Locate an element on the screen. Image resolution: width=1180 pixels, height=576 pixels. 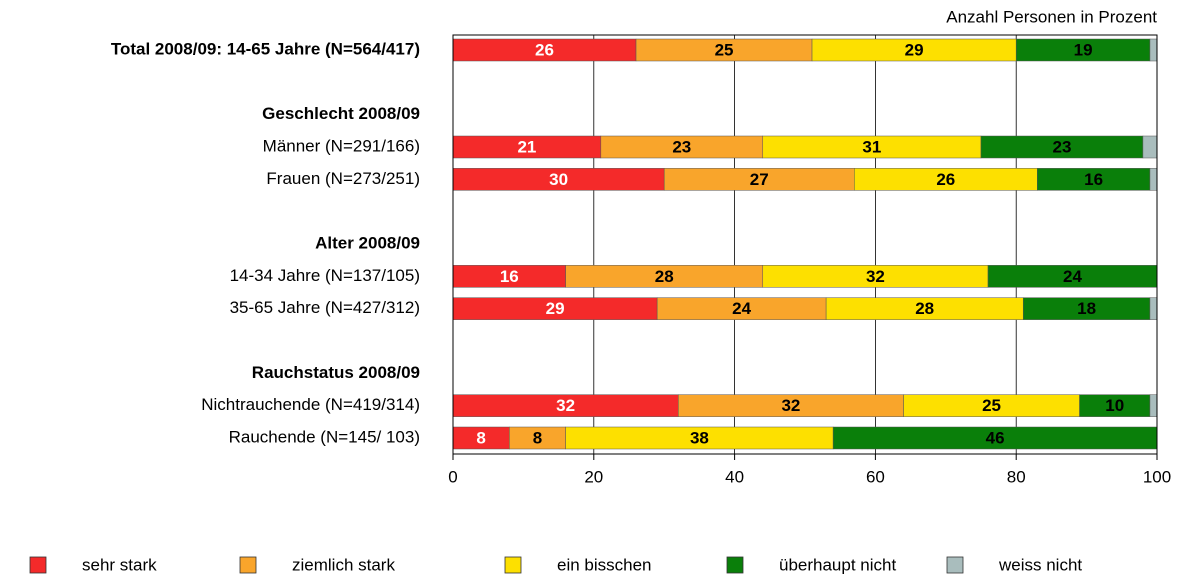
y-tick-label: Rauchstatus 2008/09 is located at coordinates (336, 372).